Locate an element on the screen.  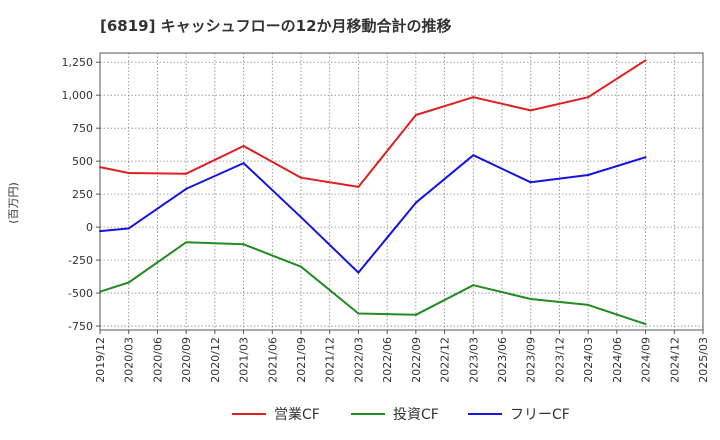
legend: 営業CF 投資CF フリーCF is located at coordinates (401, 415).